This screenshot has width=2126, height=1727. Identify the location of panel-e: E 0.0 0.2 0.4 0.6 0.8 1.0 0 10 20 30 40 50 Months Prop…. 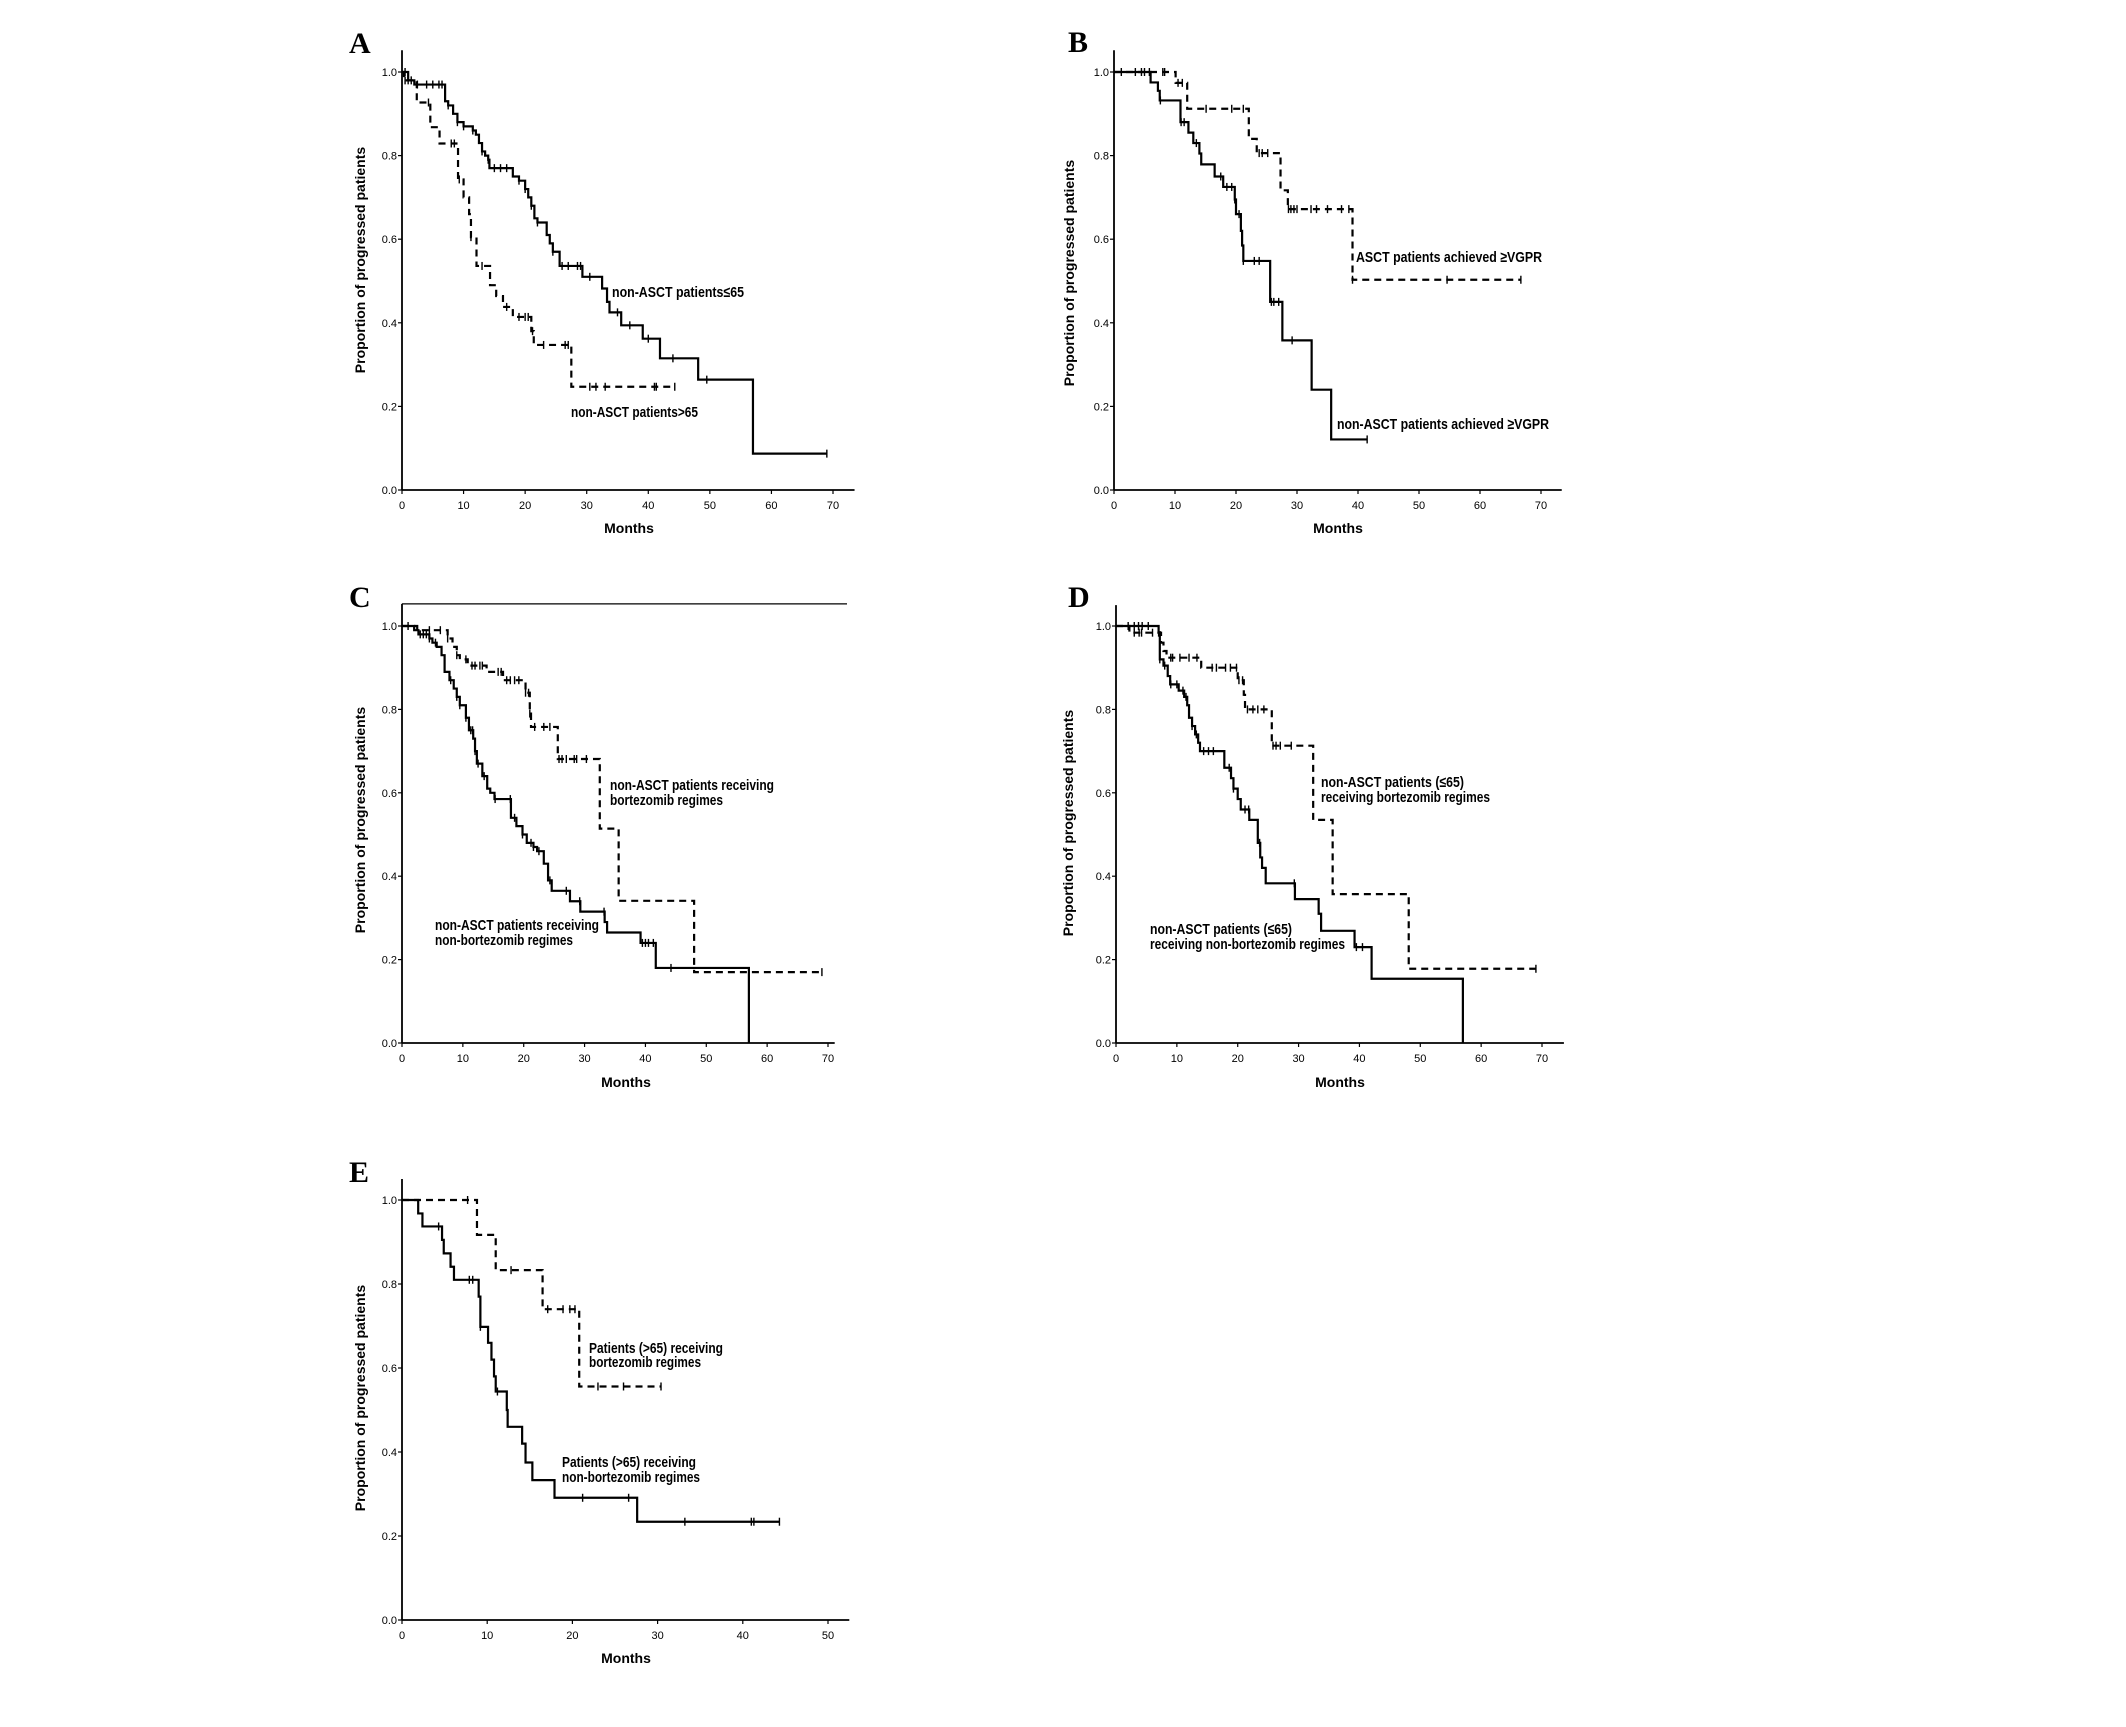
(599, 1411).